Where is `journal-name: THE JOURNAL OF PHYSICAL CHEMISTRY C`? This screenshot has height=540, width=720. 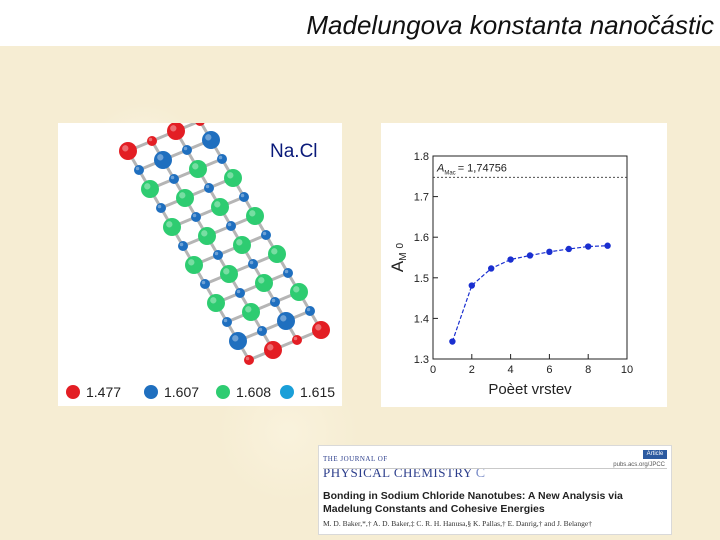 journal-name: THE JOURNAL OF PHYSICAL CHEMISTRY C is located at coordinates (404, 466).